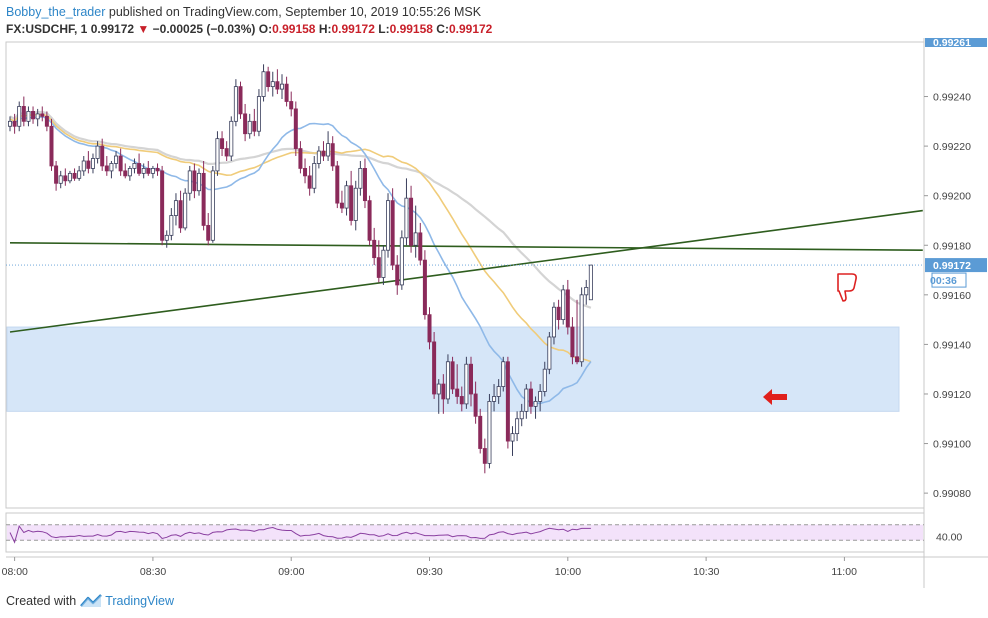 The width and height of the screenshot is (988, 618). What do you see at coordinates (952, 445) in the screenshot?
I see `y-tick-label: 0.99100` at bounding box center [952, 445].